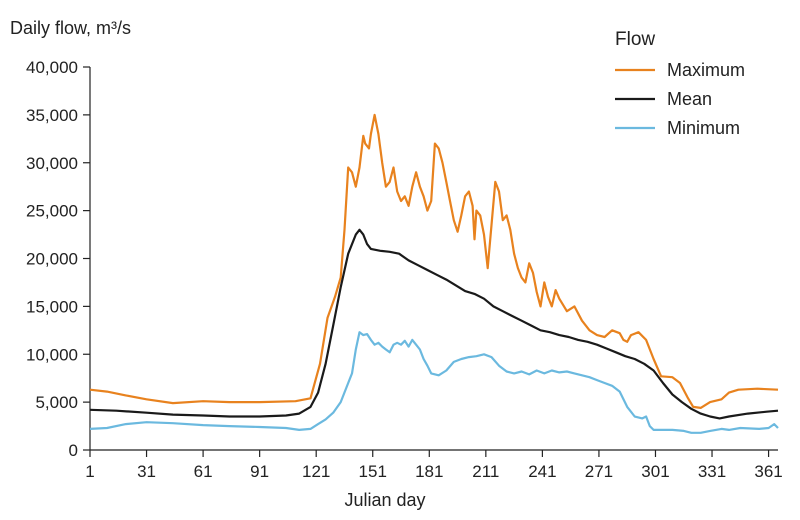  I want to click on y-axis-title: Daily flow, m³/s, so click(70, 28).